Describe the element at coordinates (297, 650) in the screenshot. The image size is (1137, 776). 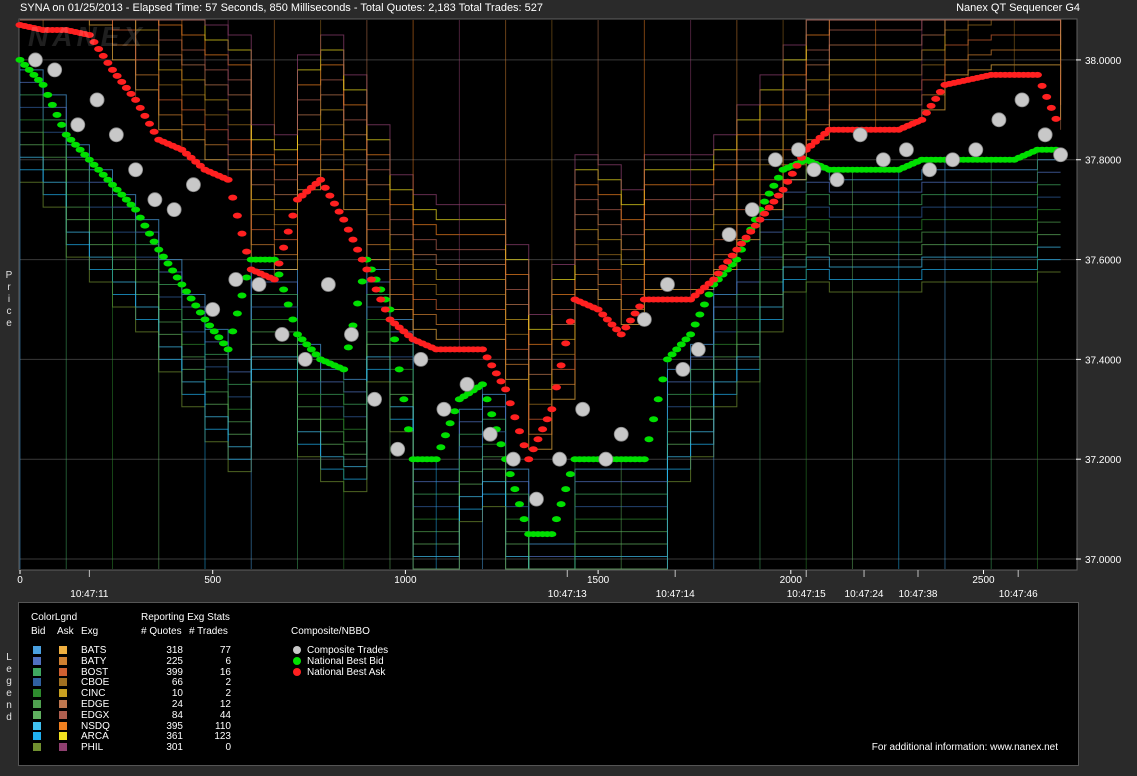
I see `composite-legend-dot` at that location.